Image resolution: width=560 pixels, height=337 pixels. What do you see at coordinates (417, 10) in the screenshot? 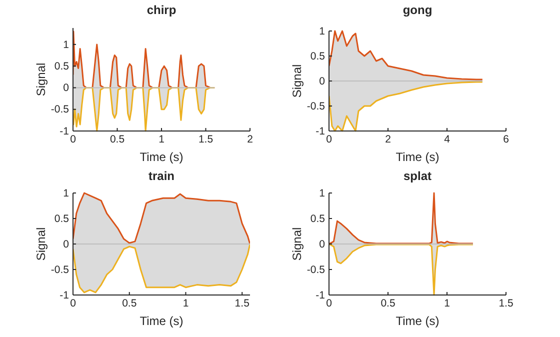
I see `chart-title: gong` at bounding box center [417, 10].